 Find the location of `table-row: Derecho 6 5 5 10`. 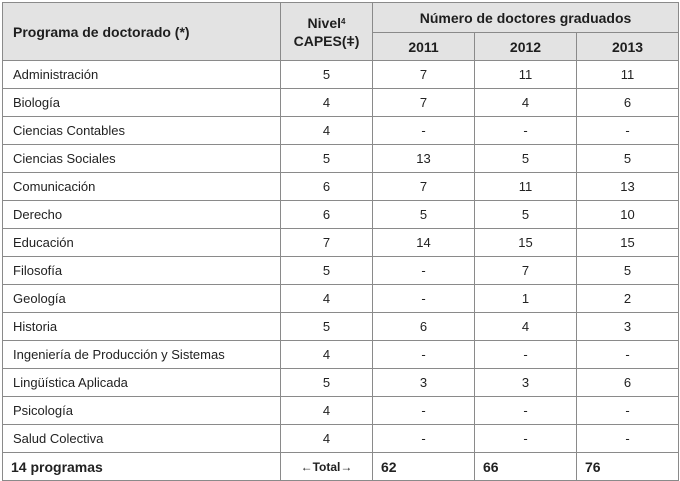

table-row: Derecho 6 5 5 10 is located at coordinates (341, 214).